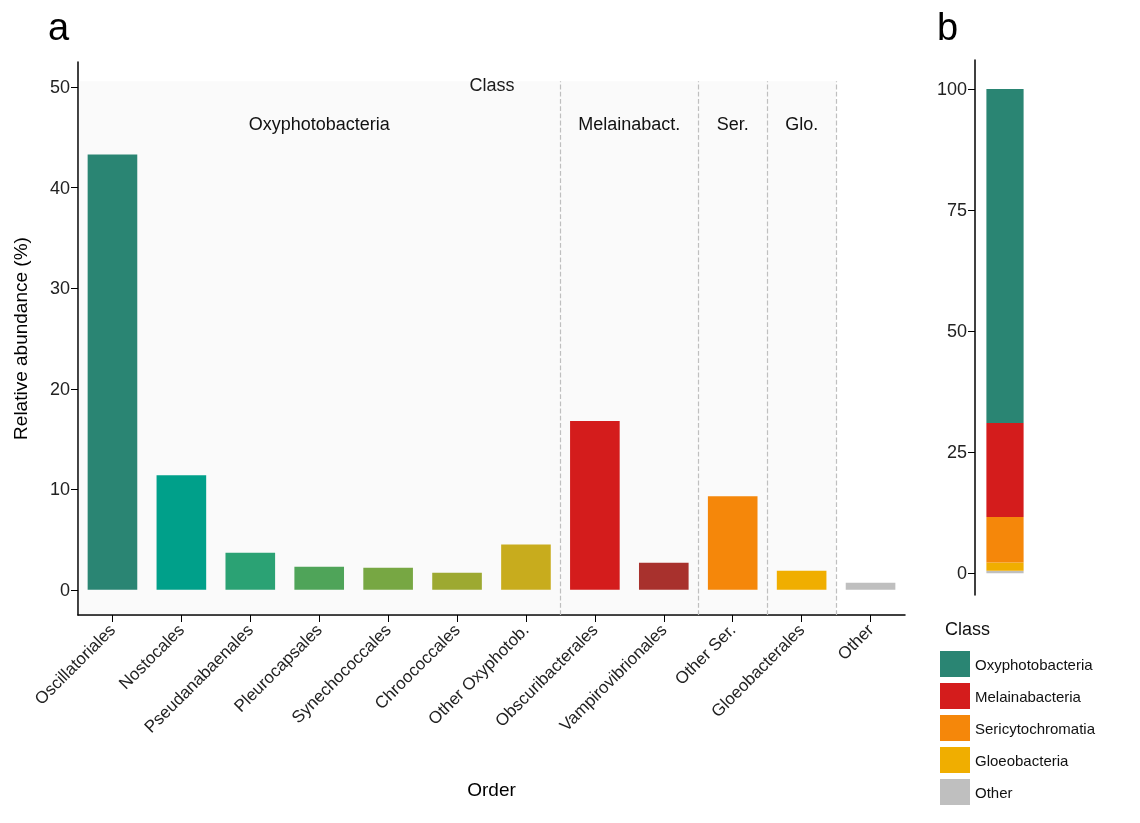 The width and height of the screenshot is (1140, 823). What do you see at coordinates (59, 489) in the screenshot?
I see `y-tick-label: 10` at bounding box center [59, 489].